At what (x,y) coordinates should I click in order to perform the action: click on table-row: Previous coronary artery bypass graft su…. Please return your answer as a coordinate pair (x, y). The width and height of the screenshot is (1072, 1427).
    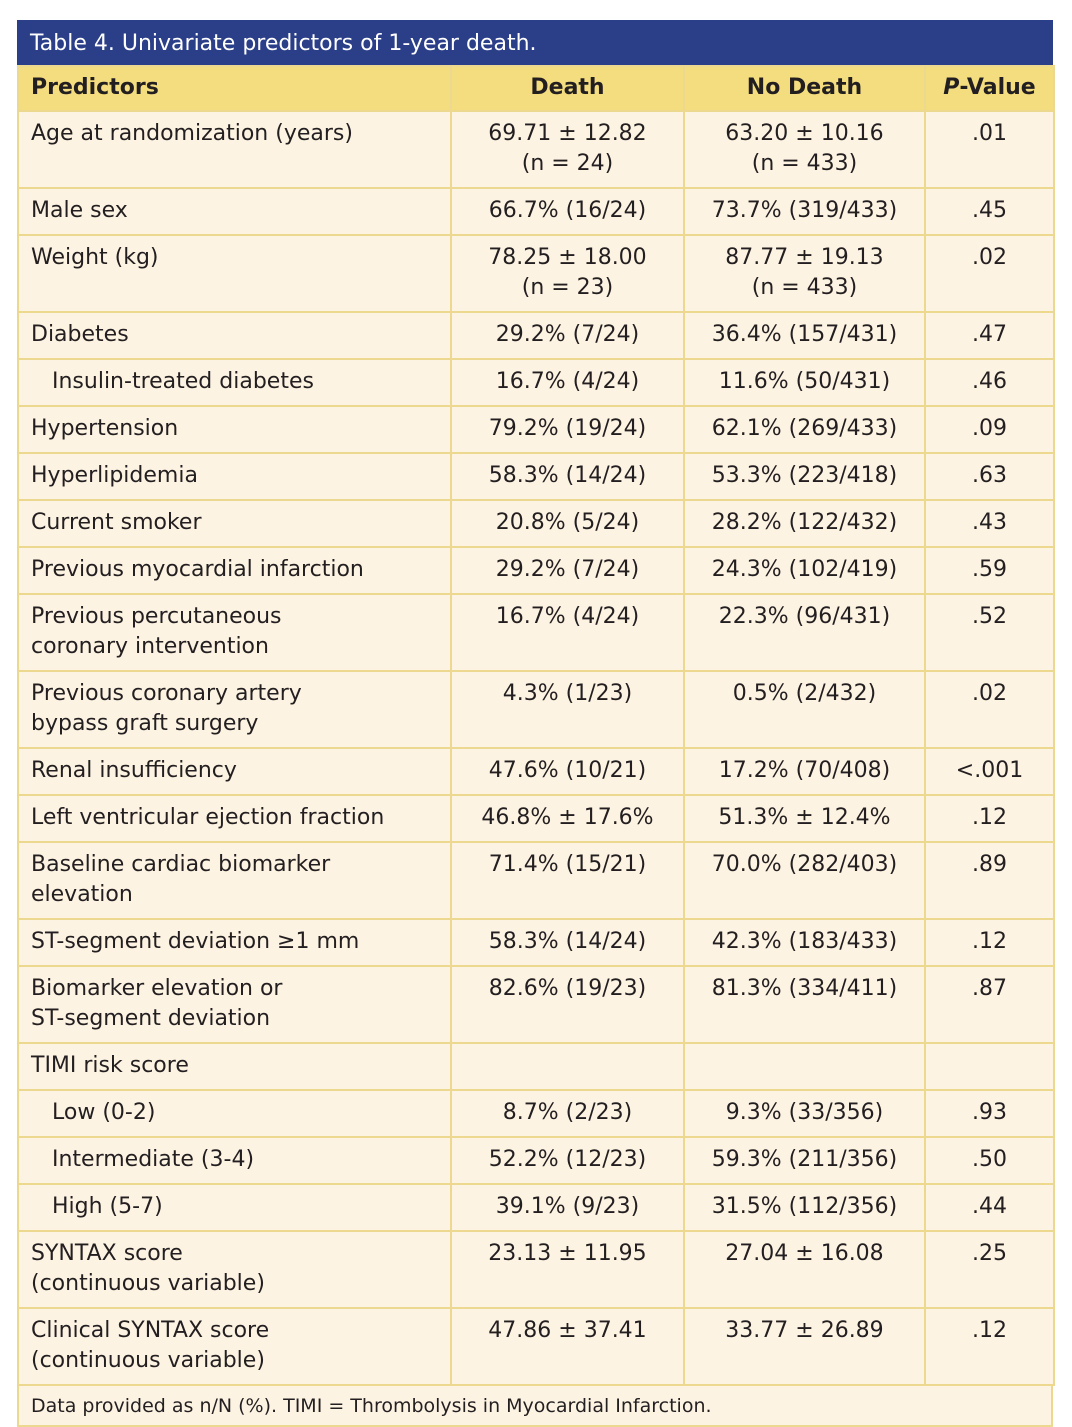
    Looking at the image, I should click on (536, 709).